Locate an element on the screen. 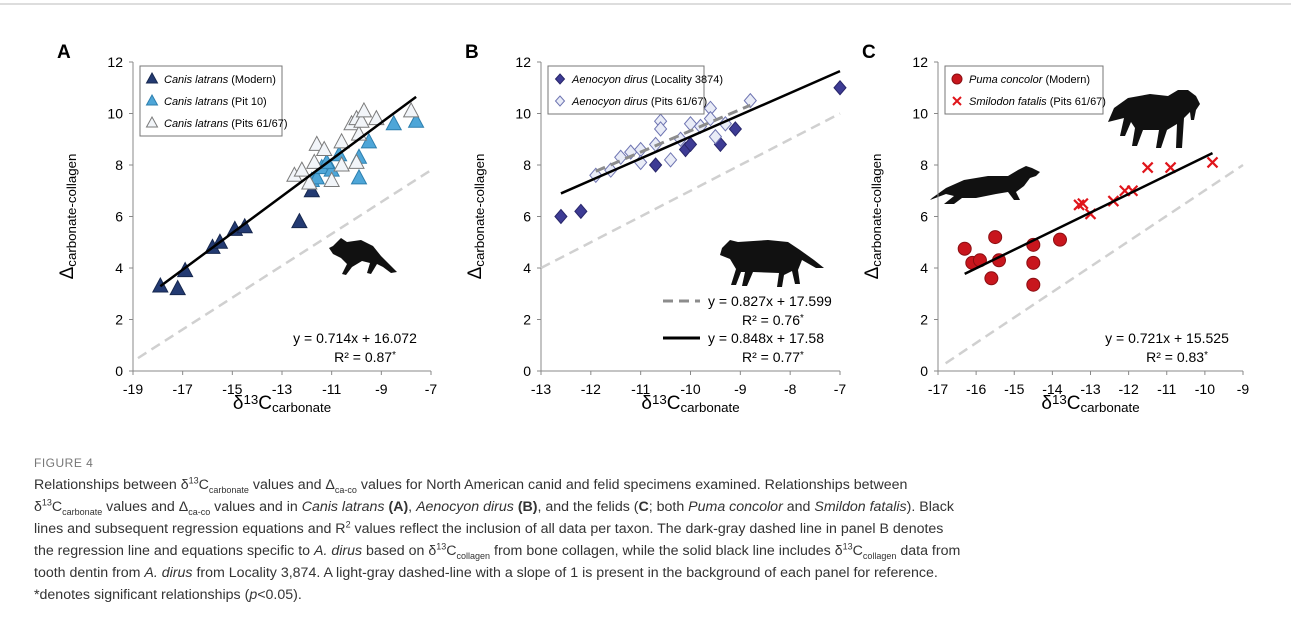 This screenshot has height=634, width=1291. caption-run: <0.05). is located at coordinates (279, 595).